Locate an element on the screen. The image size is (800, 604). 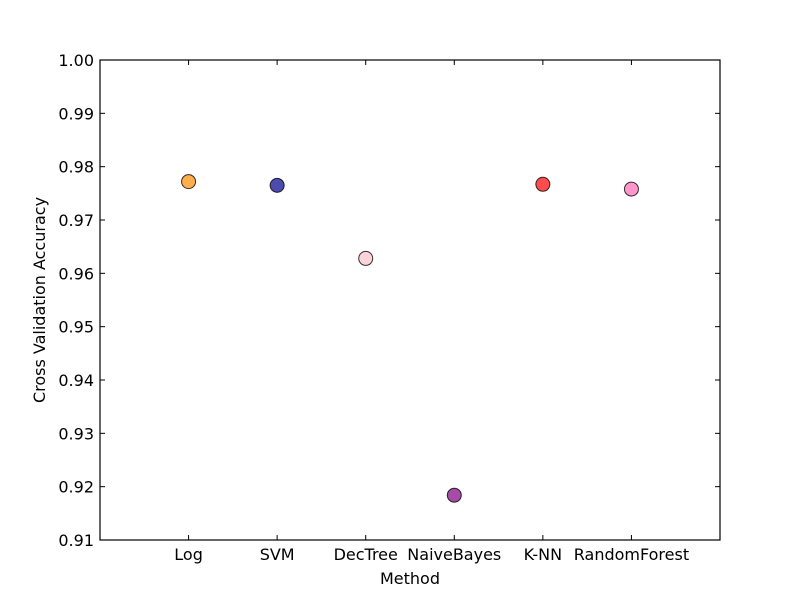
y-tick-label: 0.98 is located at coordinates (76, 167).